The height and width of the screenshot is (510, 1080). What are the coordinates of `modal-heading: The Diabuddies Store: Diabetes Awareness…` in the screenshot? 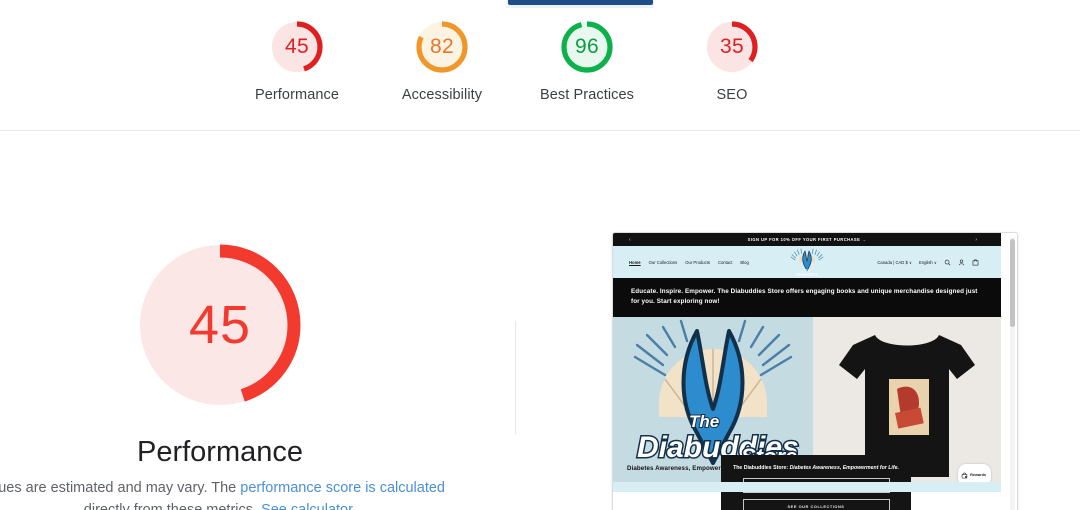 It's located at (816, 468).